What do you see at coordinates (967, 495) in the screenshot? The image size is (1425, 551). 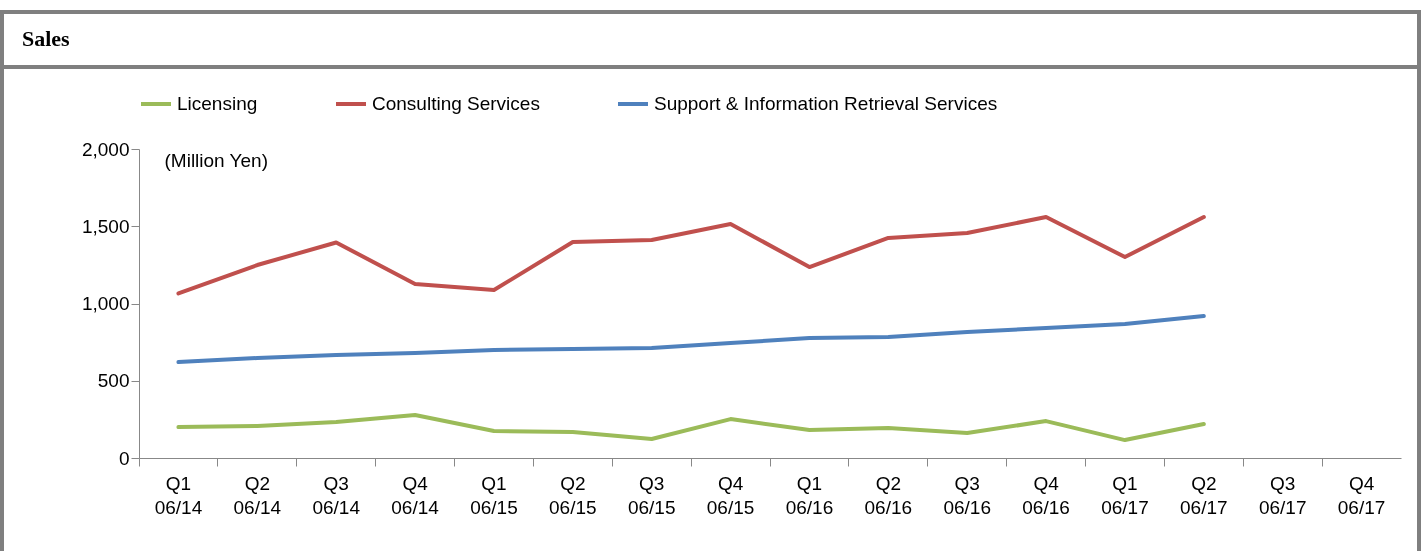 I see `x-tick-label: Q3 06/16` at bounding box center [967, 495].